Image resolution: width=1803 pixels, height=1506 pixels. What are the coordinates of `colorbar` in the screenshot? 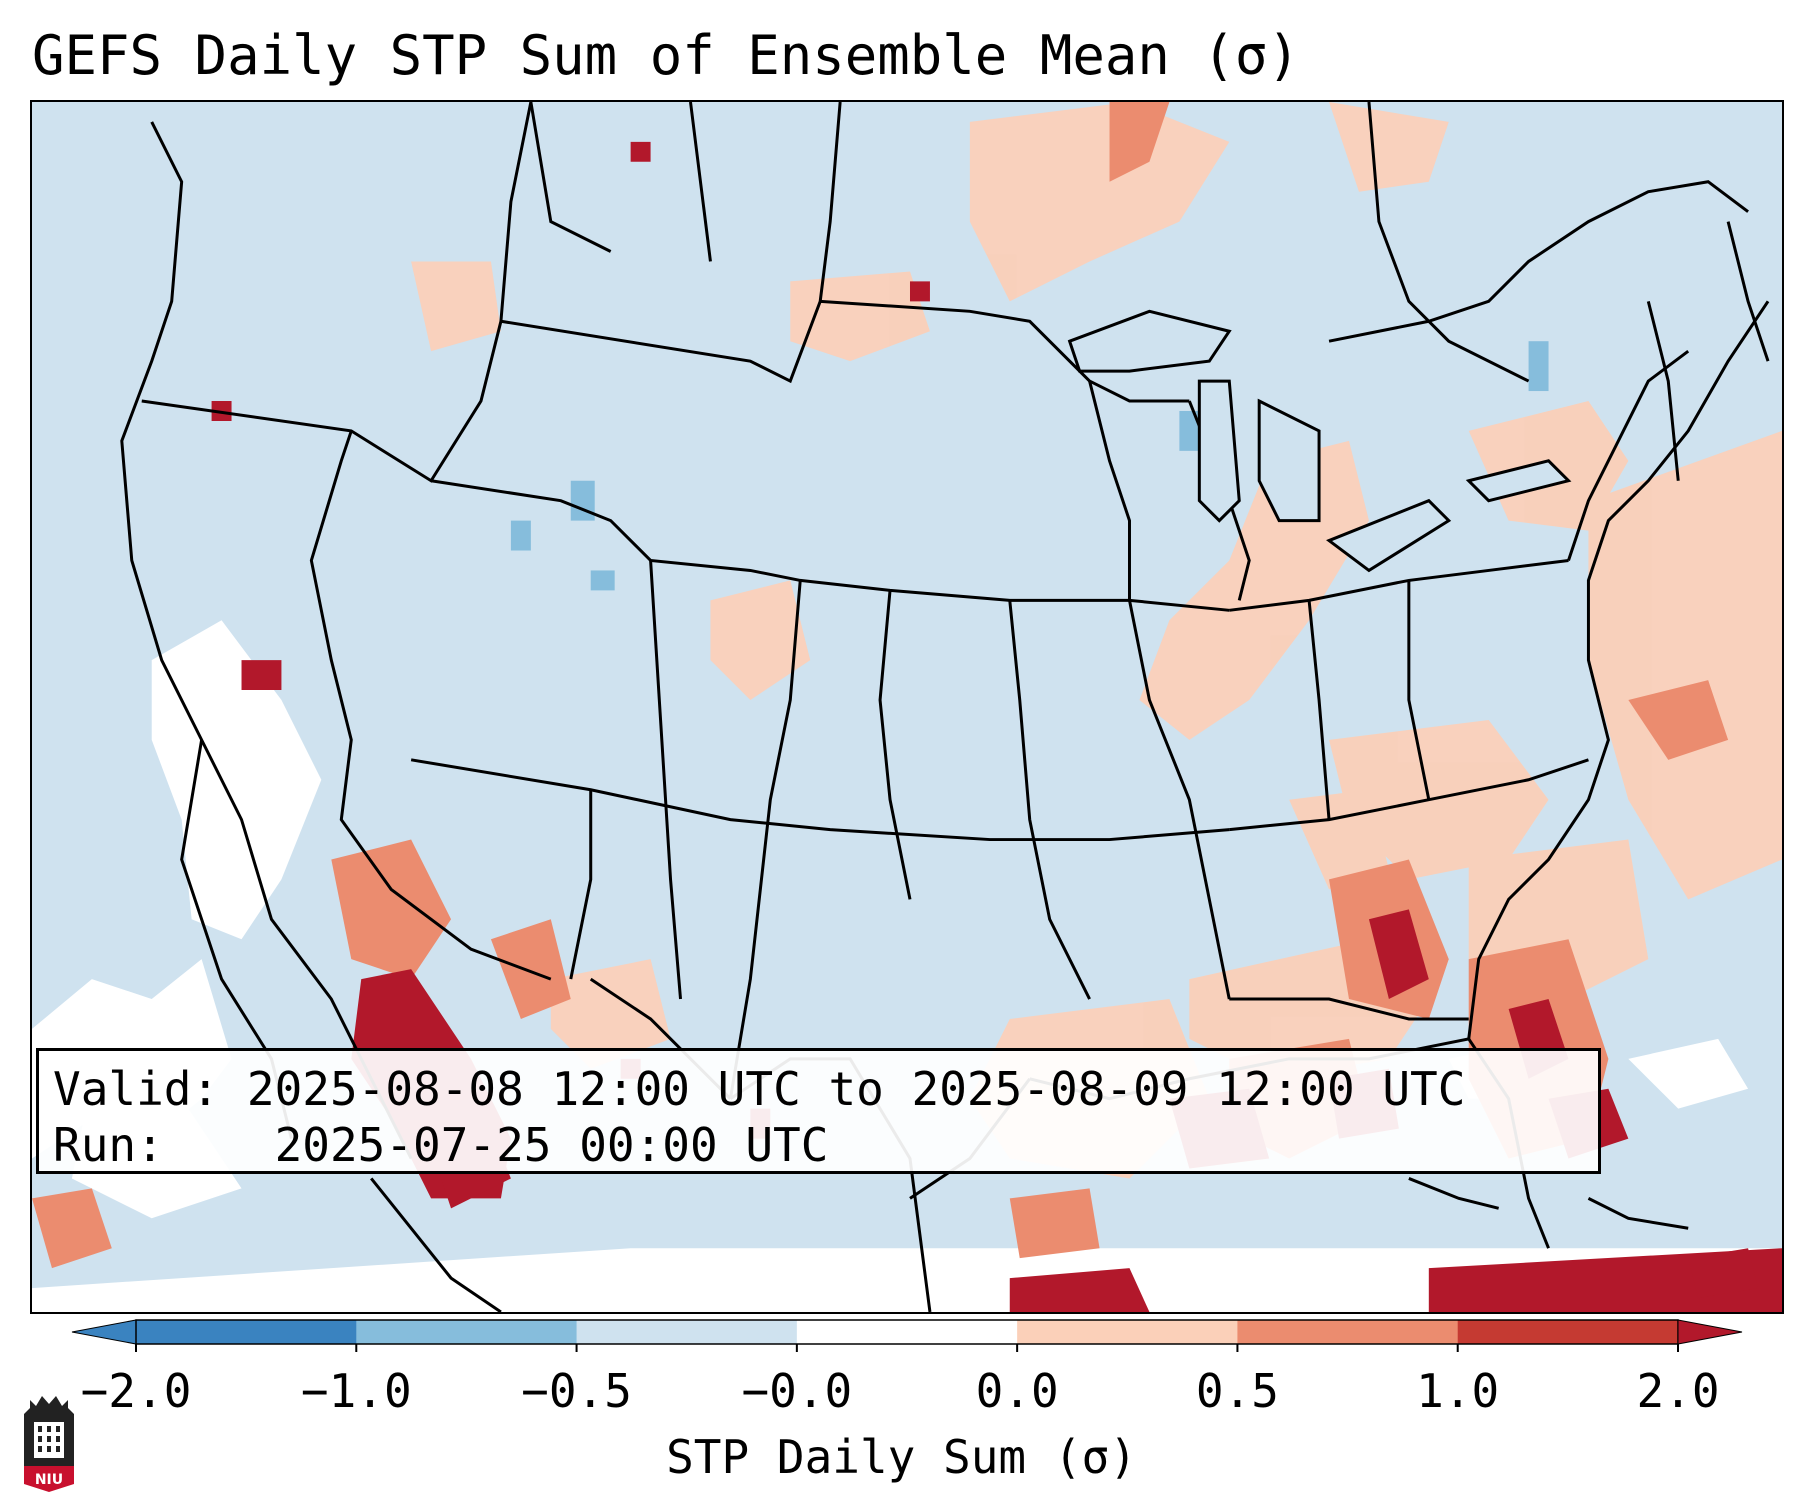 It's located at (907, 1335).